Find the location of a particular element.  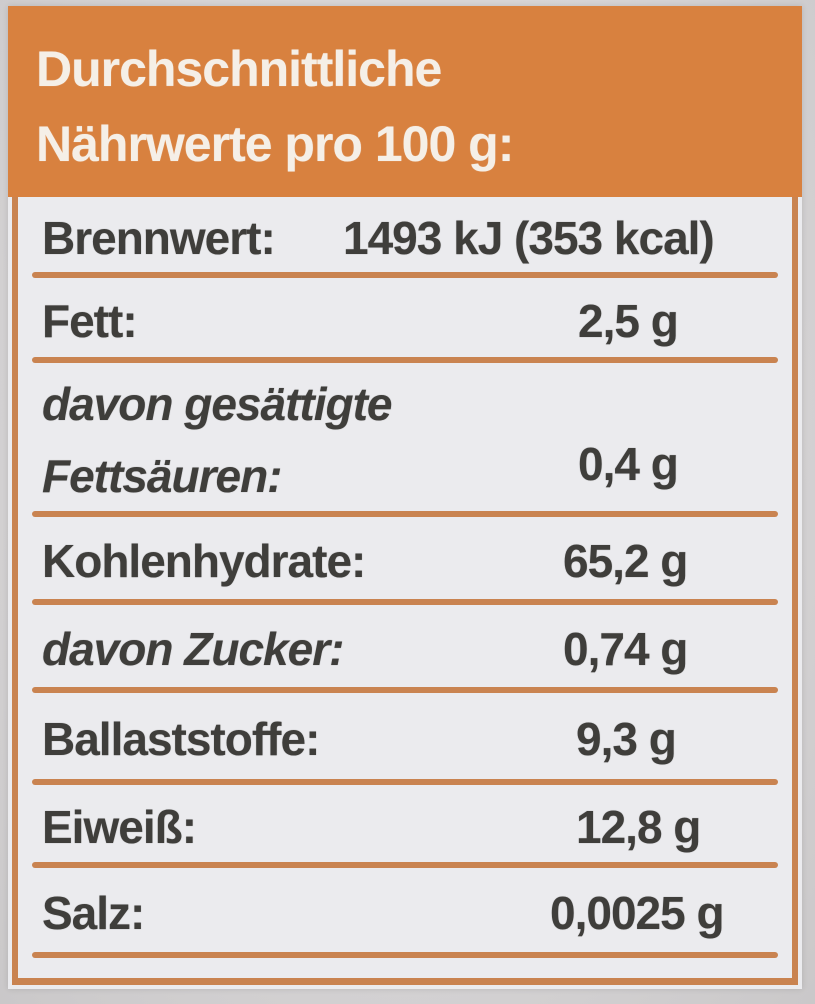

nutrient-label: Kohlenhydrate: is located at coordinates (204, 561).